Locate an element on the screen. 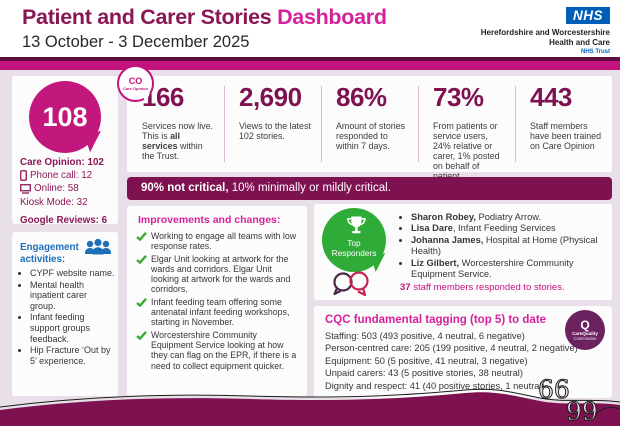  stat-desc-text: within the Trust. is located at coordinates (172, 151).